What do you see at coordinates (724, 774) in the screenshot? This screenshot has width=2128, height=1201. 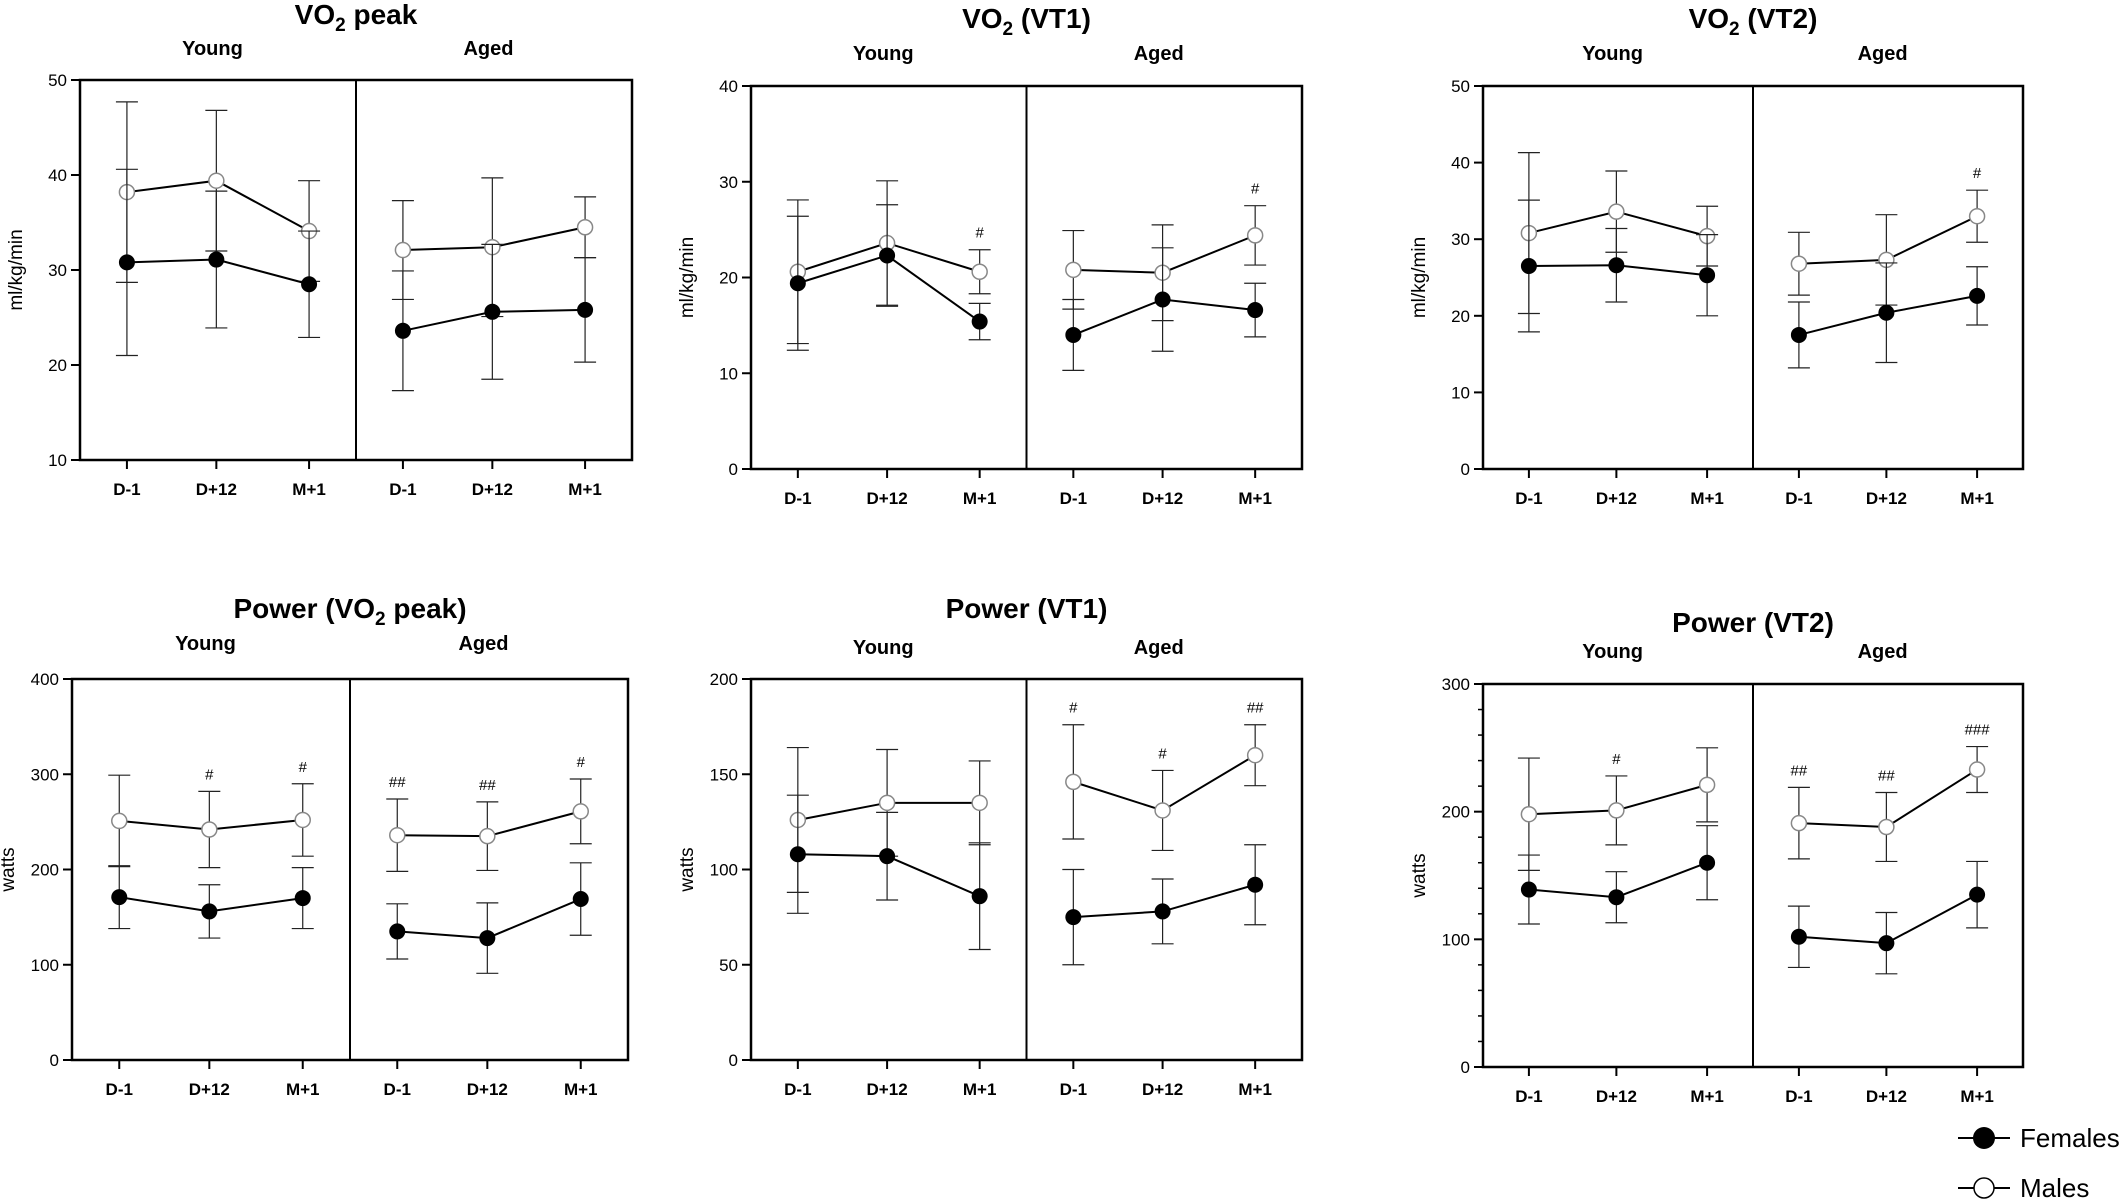 I see `y-tick-label: 150` at bounding box center [724, 774].